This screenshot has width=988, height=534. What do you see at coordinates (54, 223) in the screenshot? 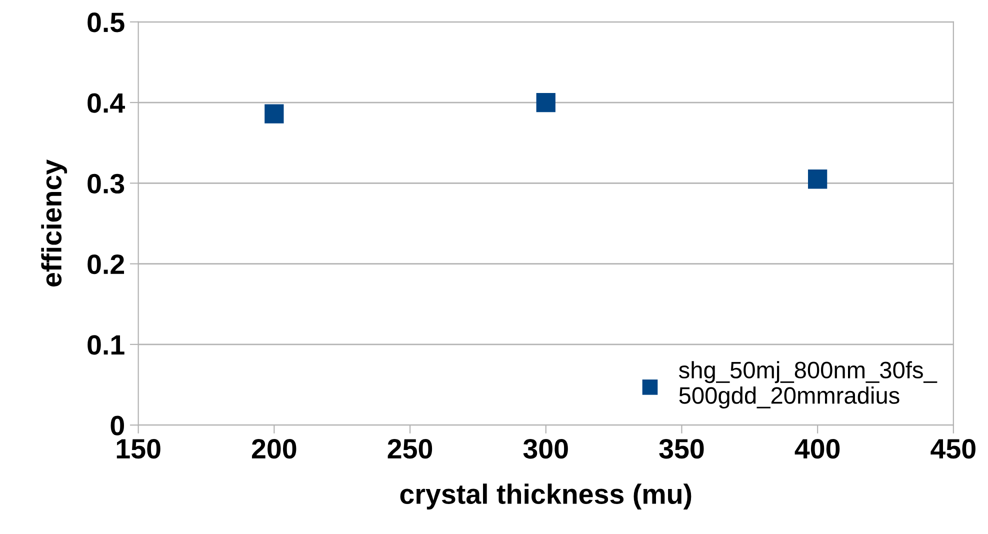
I see `y-axis-title: efficiency` at bounding box center [54, 223].